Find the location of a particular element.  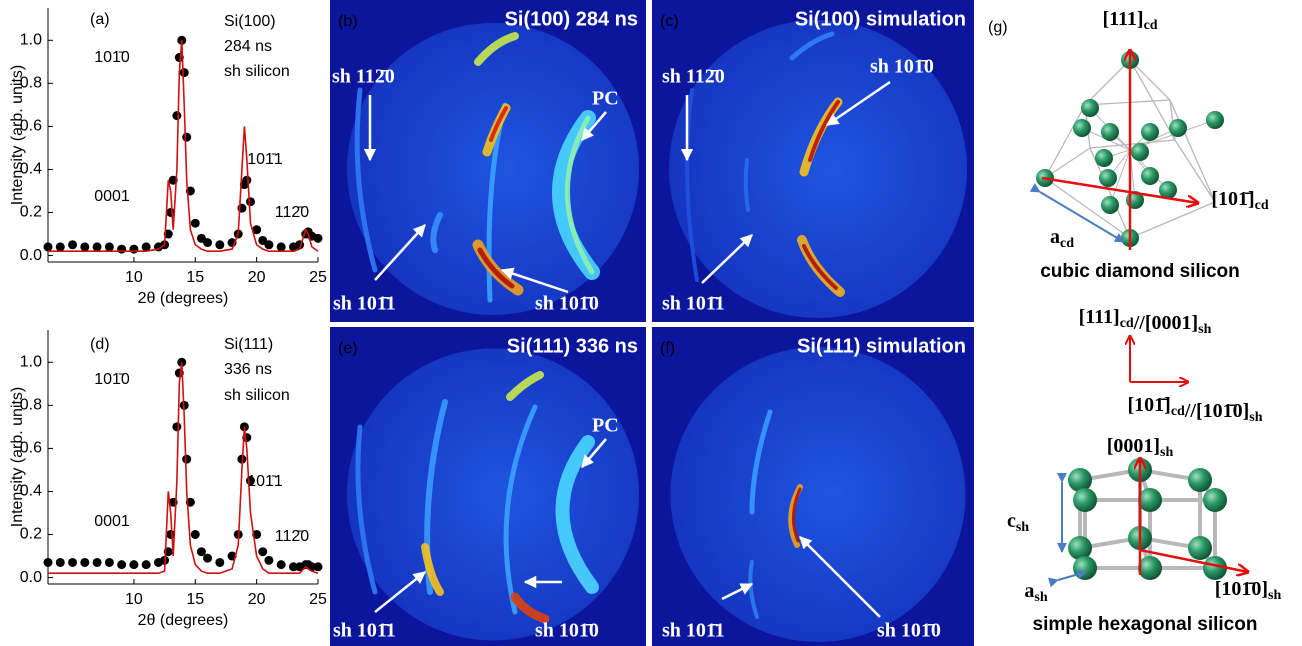

lattice-arrow is located at coordinates (1067, 578).